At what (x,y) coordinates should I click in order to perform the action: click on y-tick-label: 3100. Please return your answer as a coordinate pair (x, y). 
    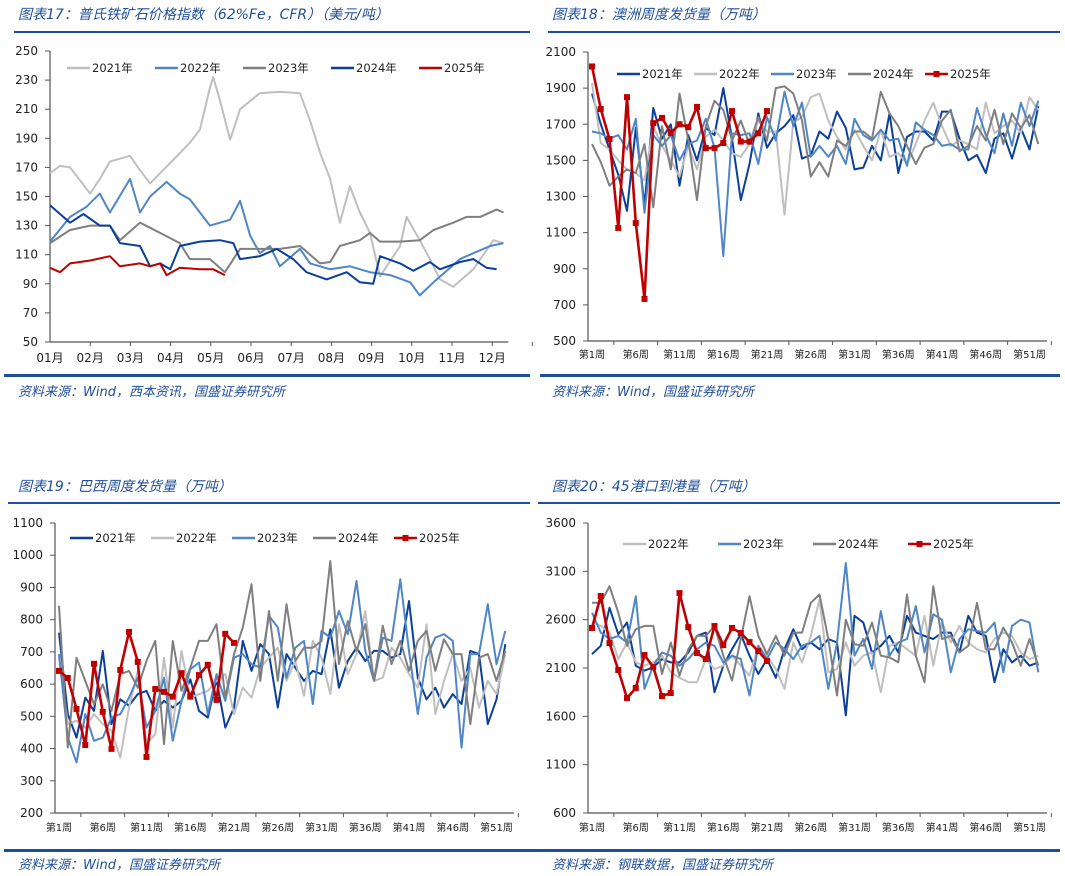
    Looking at the image, I should click on (560, 571).